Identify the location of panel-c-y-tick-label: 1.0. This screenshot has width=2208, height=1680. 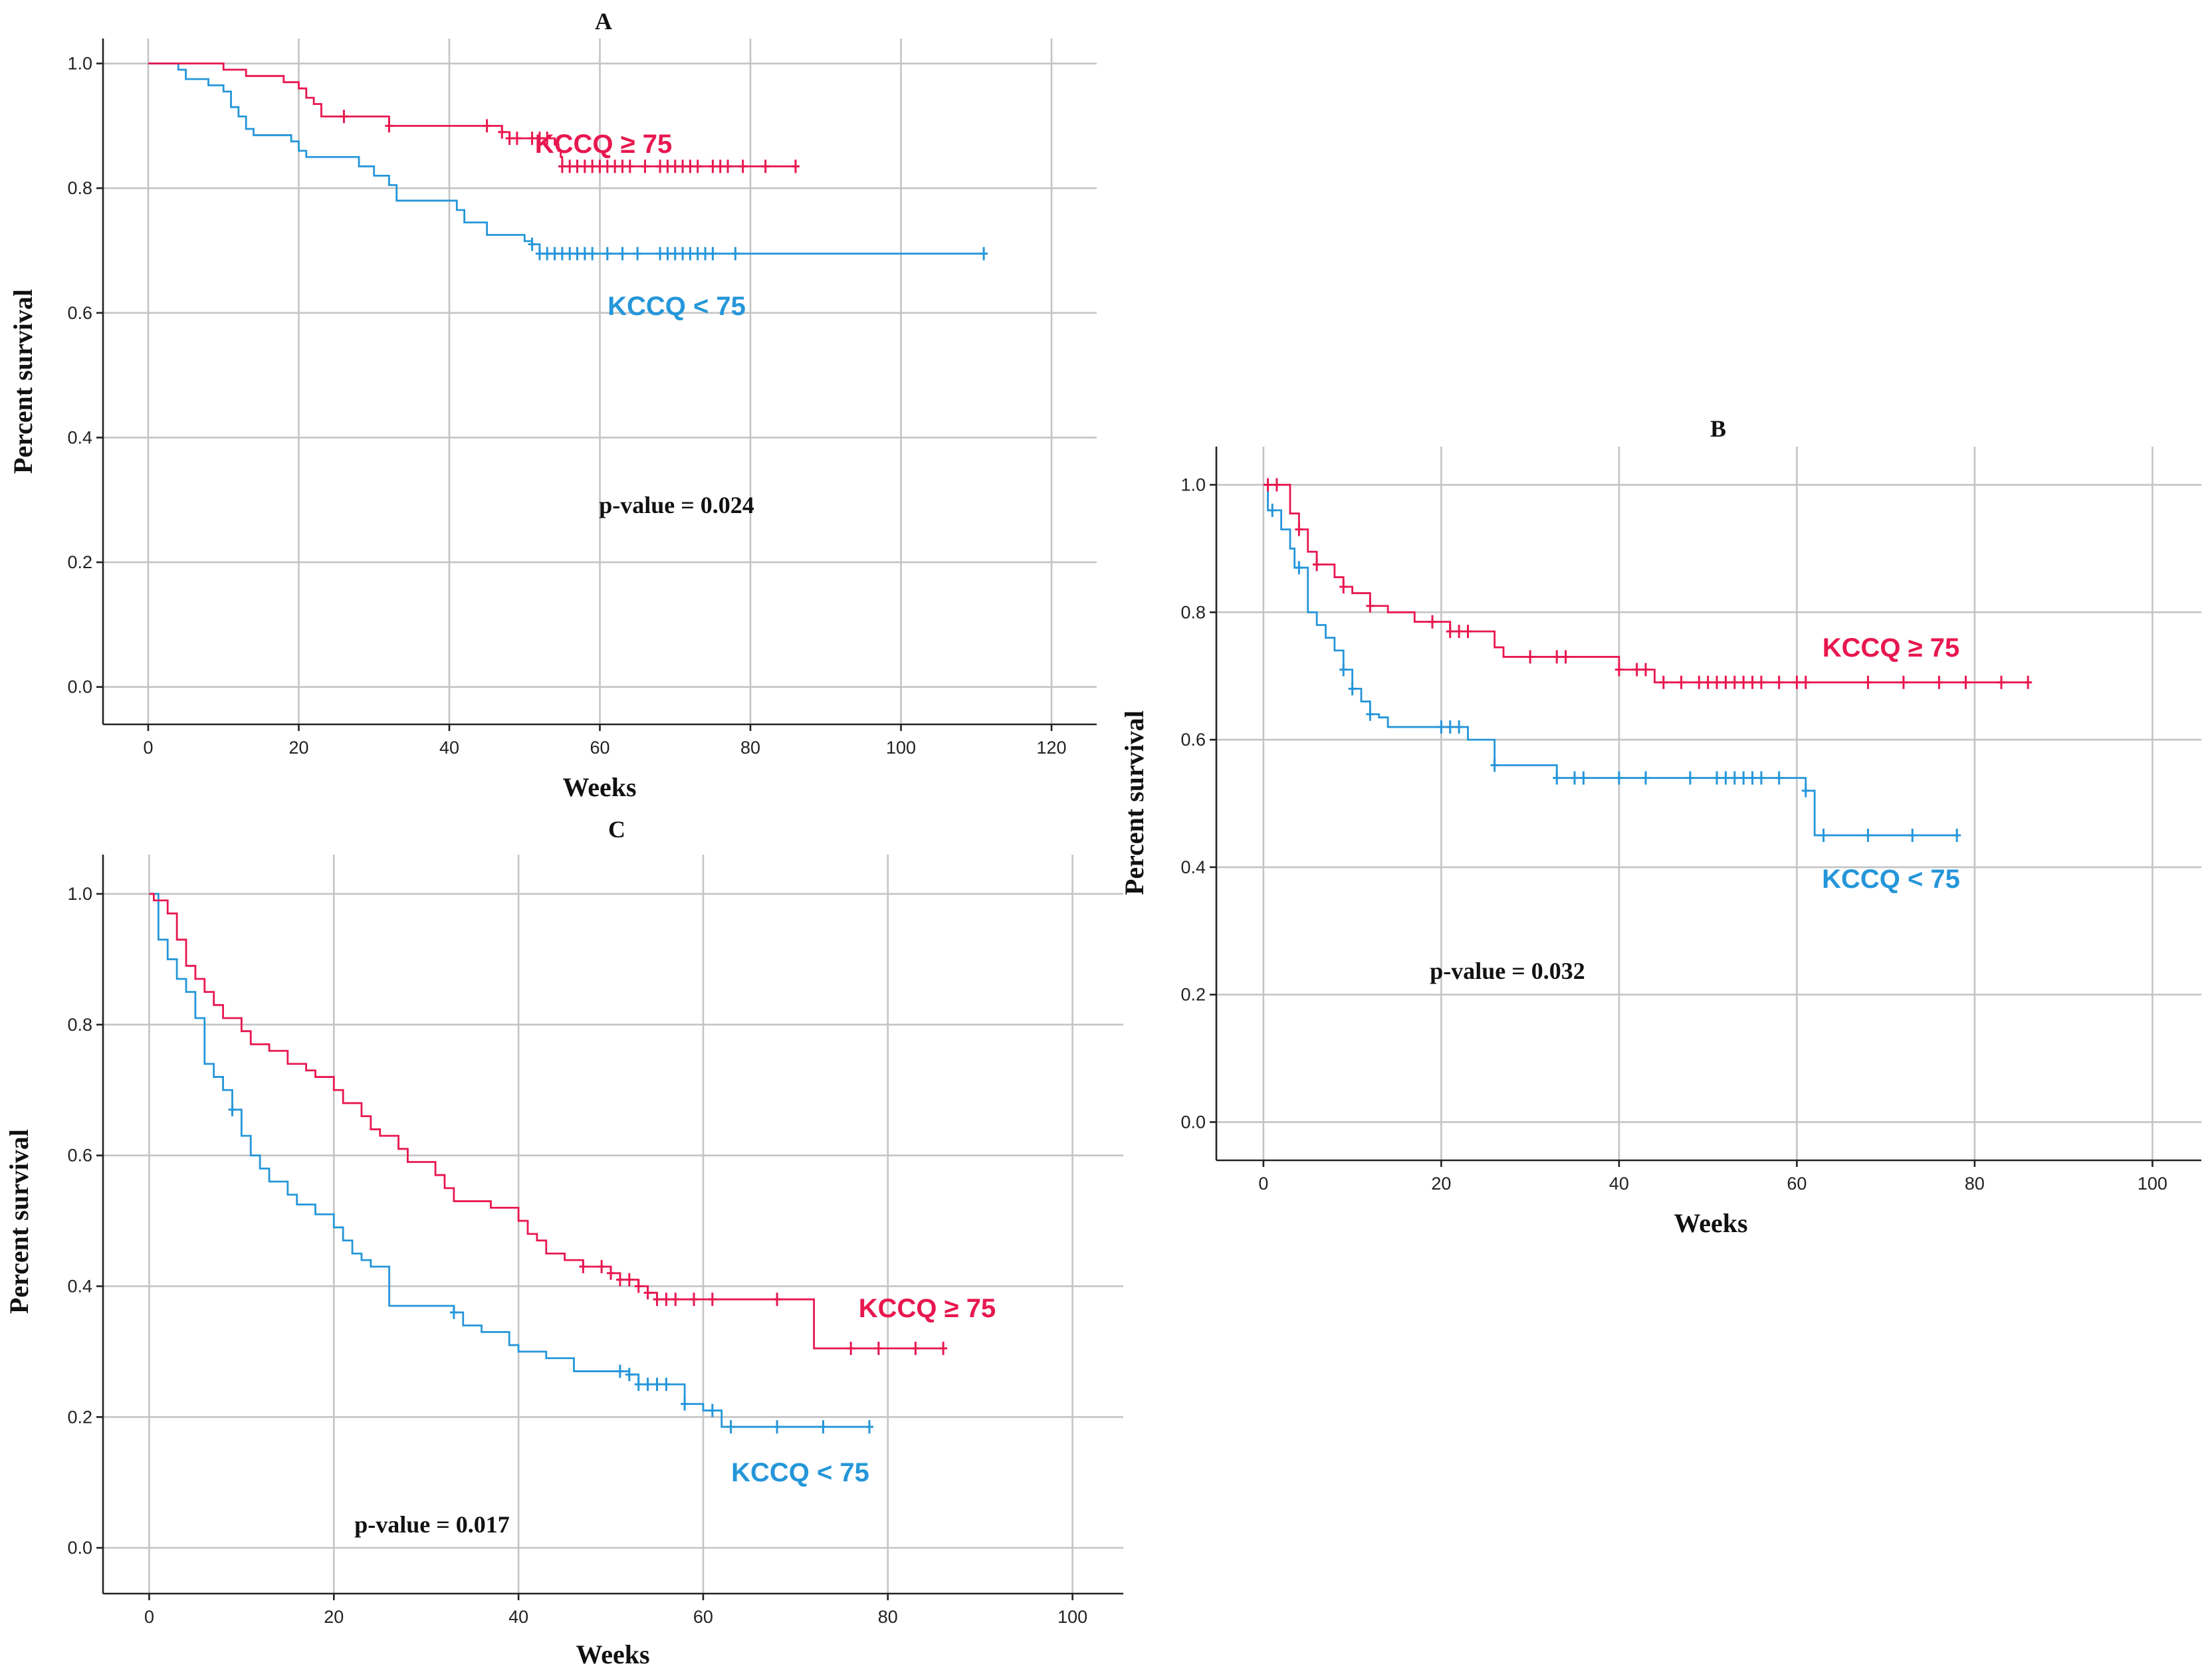
(79, 894).